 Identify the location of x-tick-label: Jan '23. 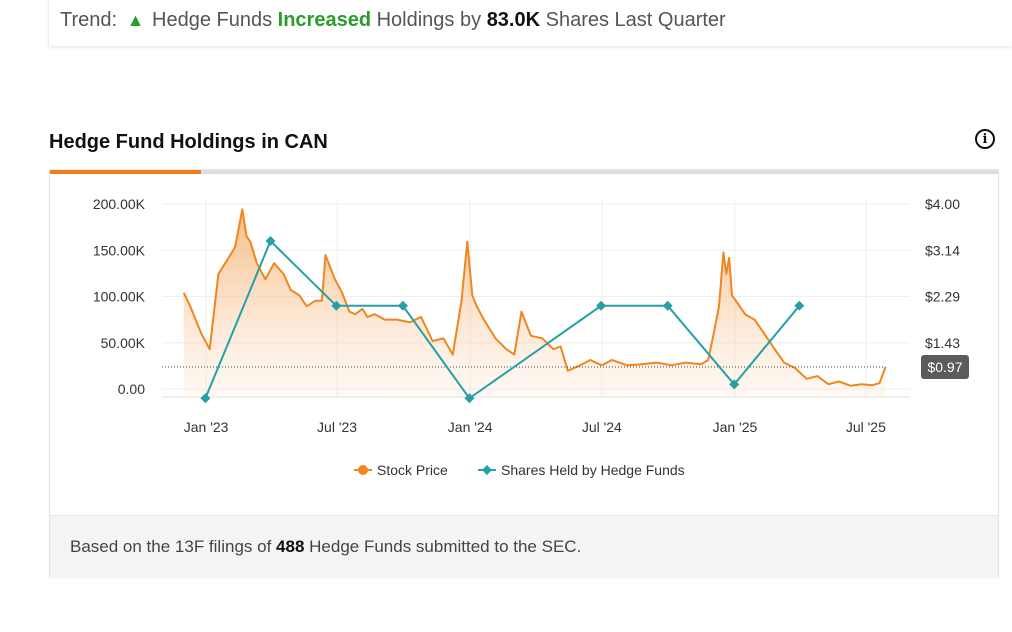
(206, 427).